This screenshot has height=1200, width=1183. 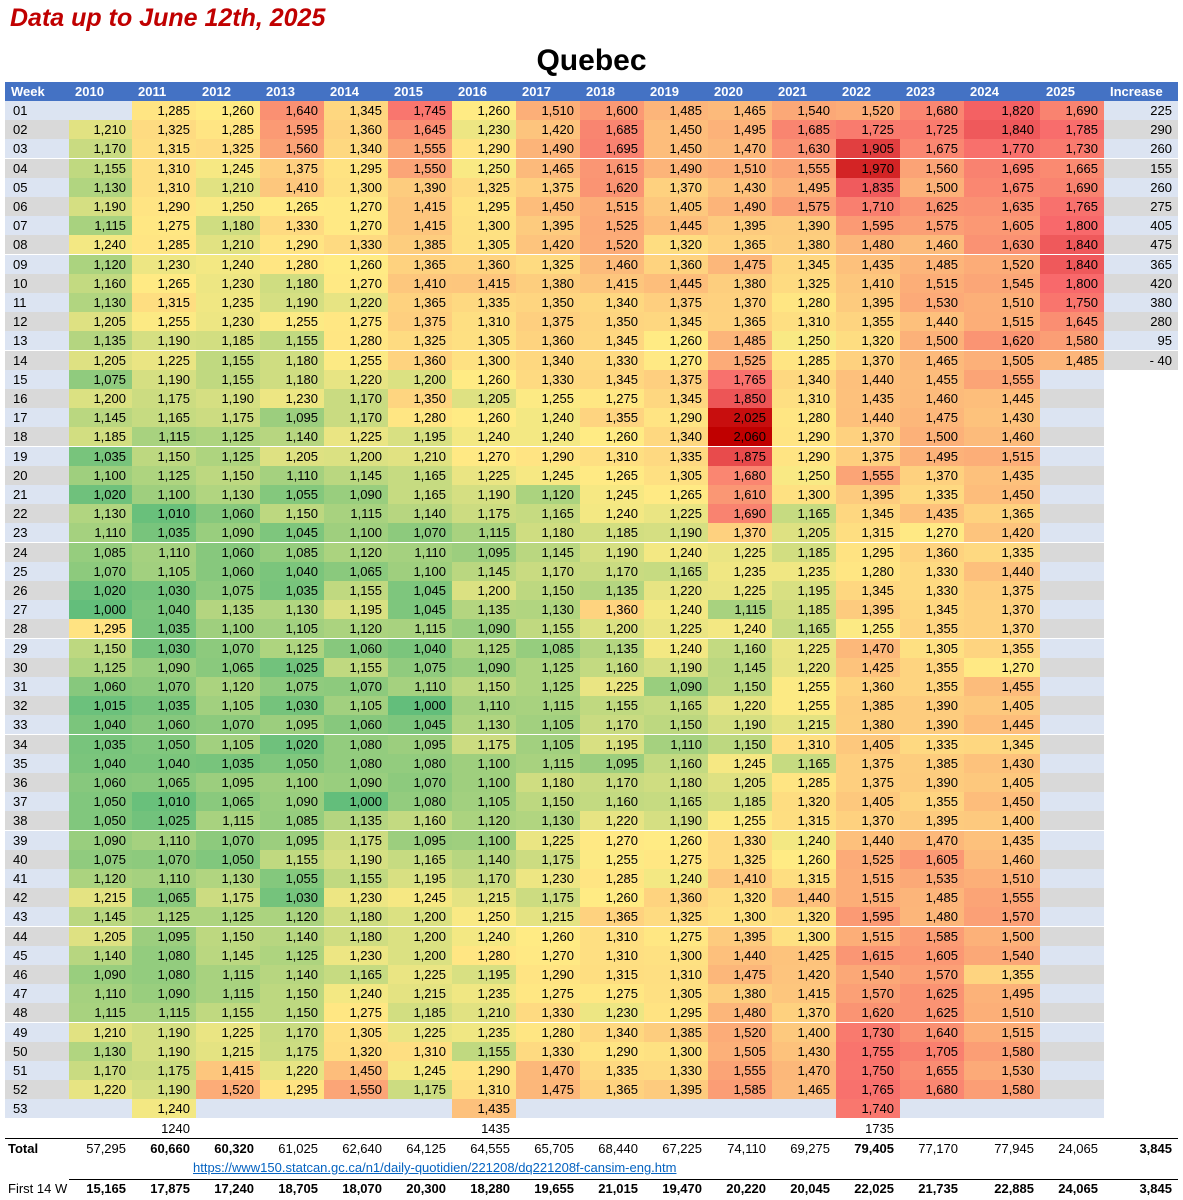 I want to click on data-cell: 1,180, so click(x=228, y=225).